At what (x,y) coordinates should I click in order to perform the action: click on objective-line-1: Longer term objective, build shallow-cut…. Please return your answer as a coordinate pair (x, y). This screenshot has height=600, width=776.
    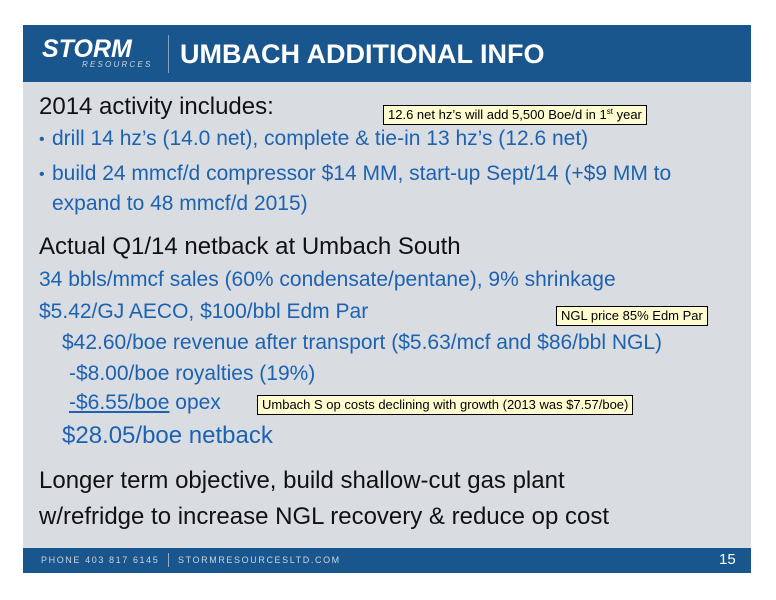
    Looking at the image, I should click on (302, 480).